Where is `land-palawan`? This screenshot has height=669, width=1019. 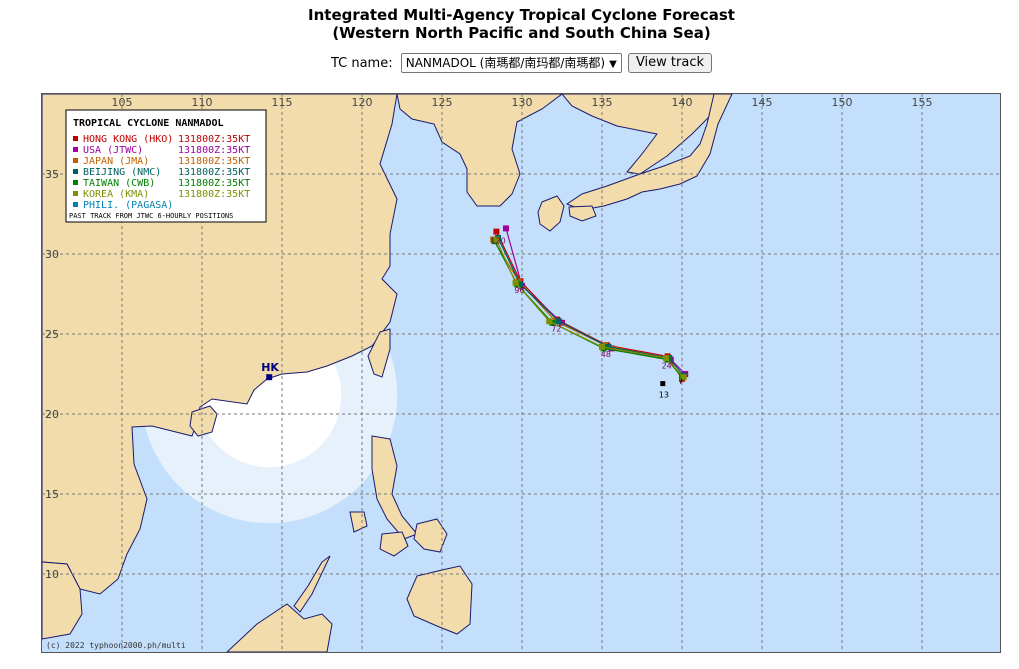 land-palawan is located at coordinates (312, 584).